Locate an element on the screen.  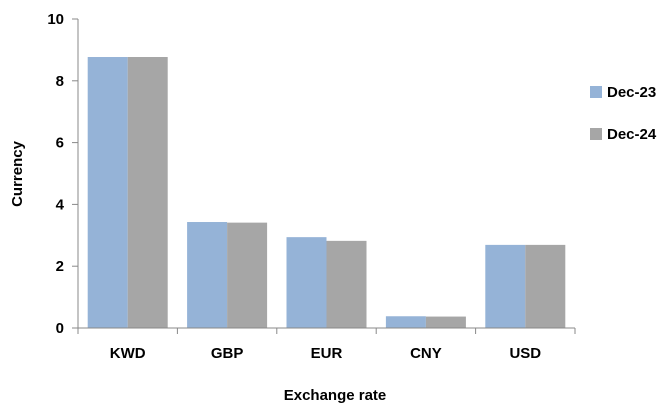
bar-dec-24-cny is located at coordinates (445, 322).